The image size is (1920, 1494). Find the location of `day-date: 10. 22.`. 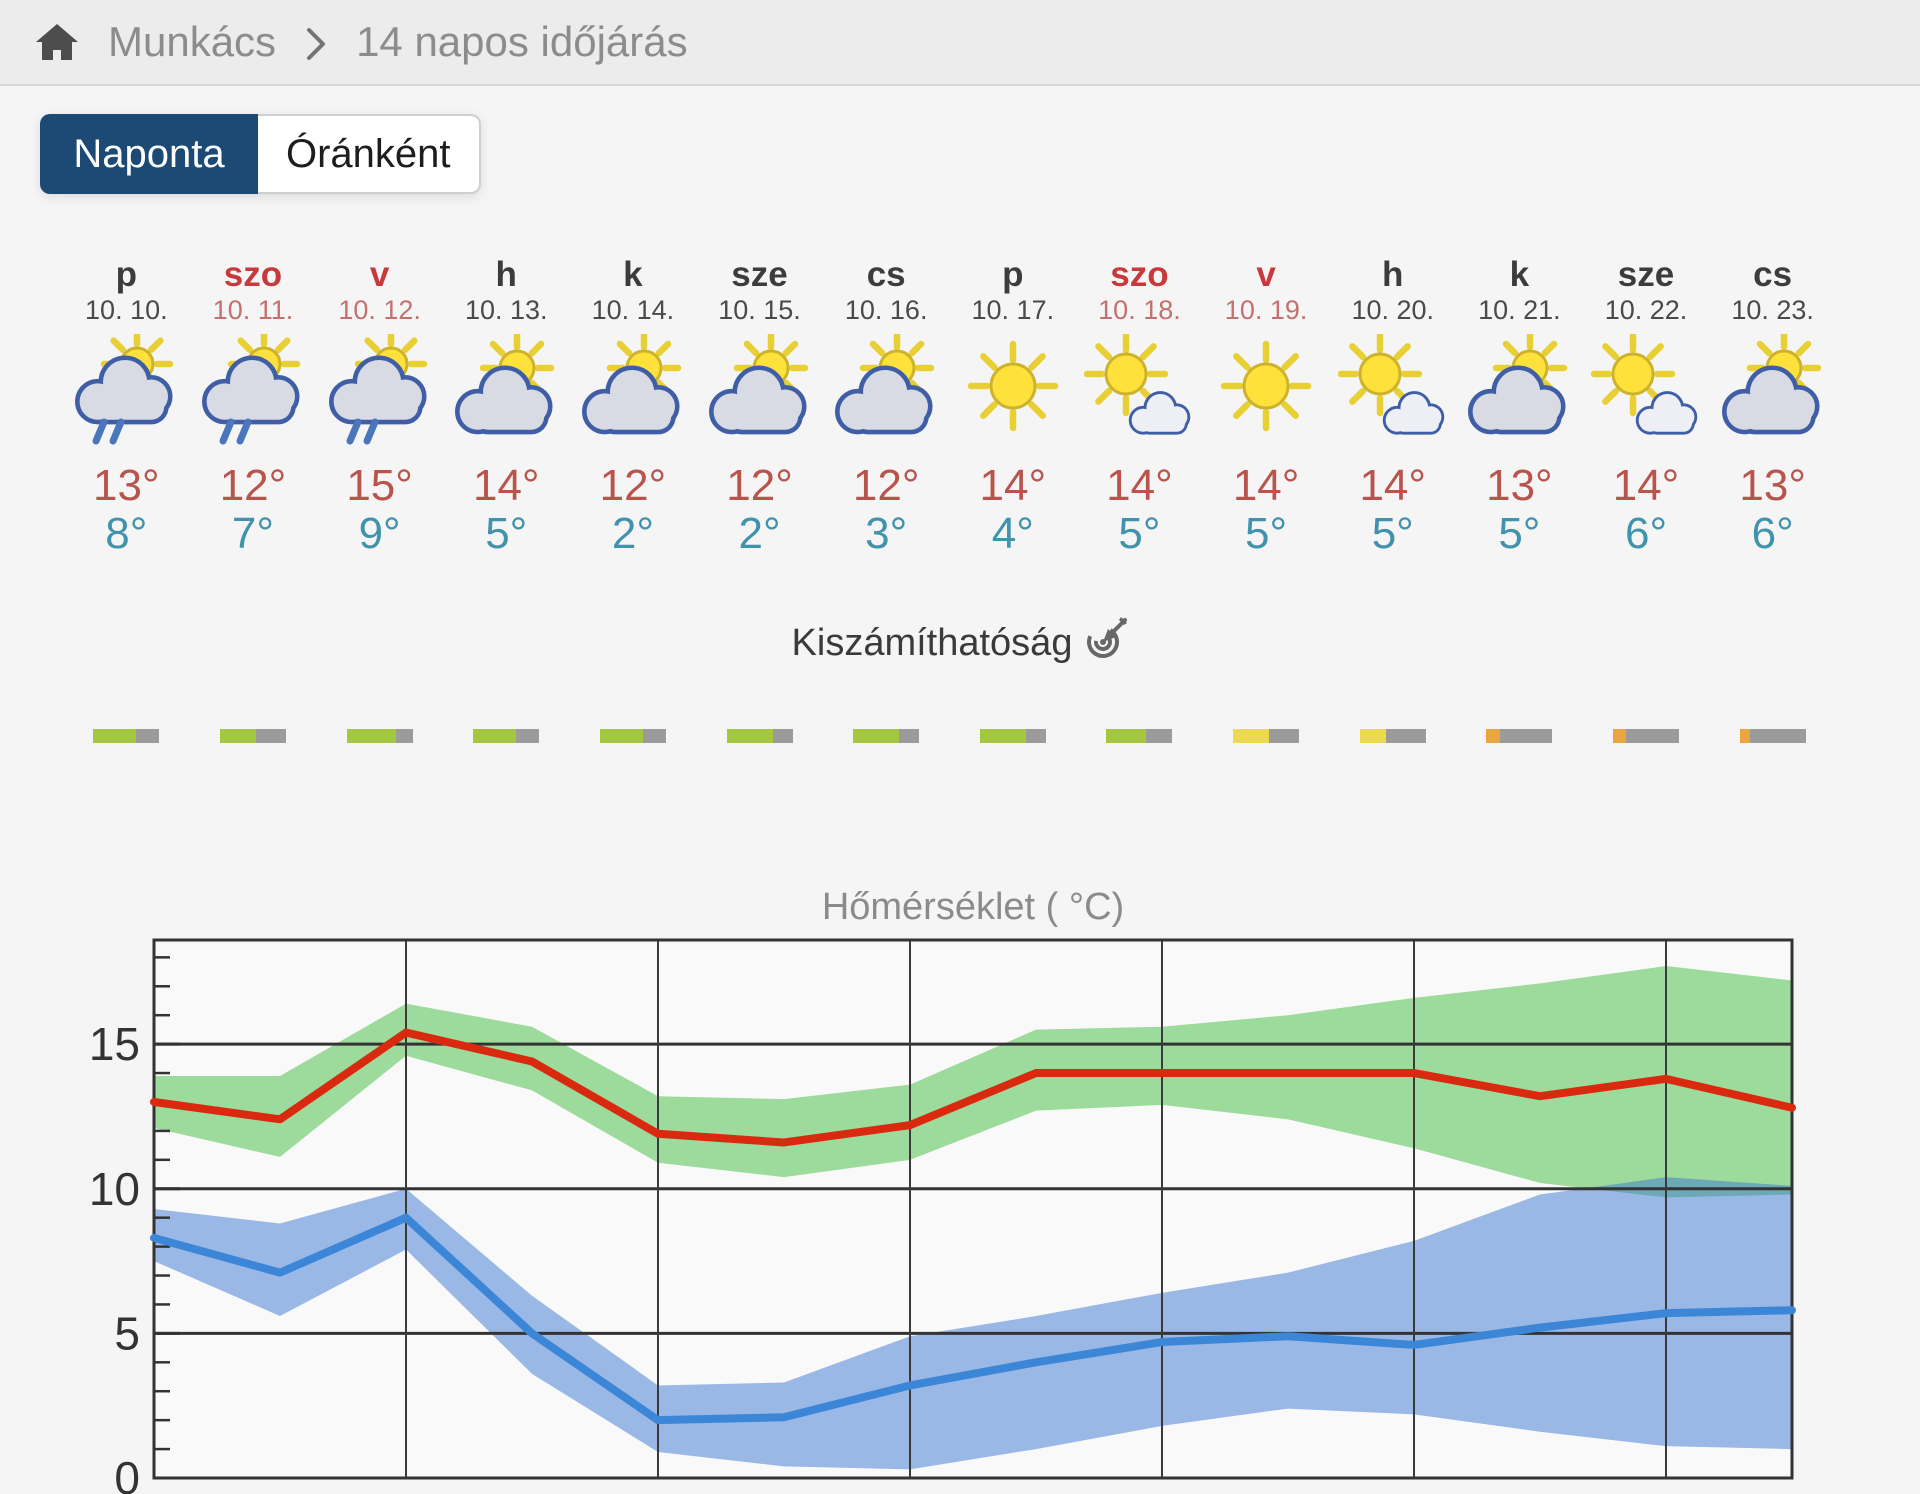

day-date: 10. 22. is located at coordinates (1646, 310).